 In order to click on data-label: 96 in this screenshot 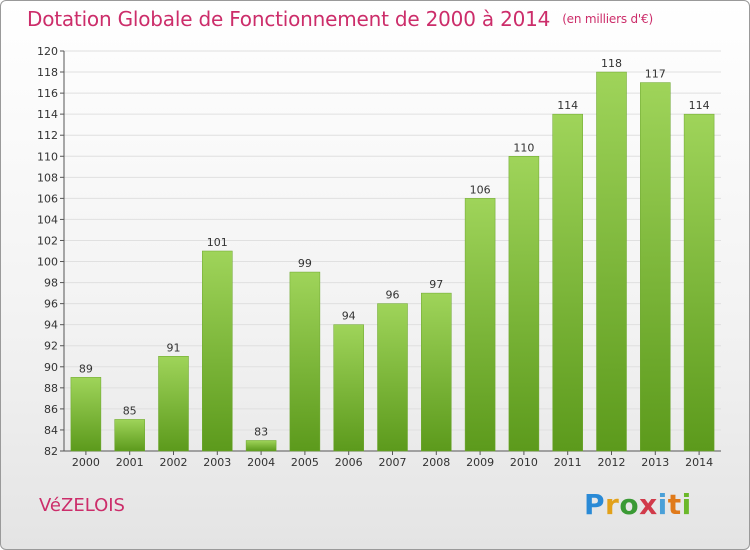, I will do `click(393, 295)`.